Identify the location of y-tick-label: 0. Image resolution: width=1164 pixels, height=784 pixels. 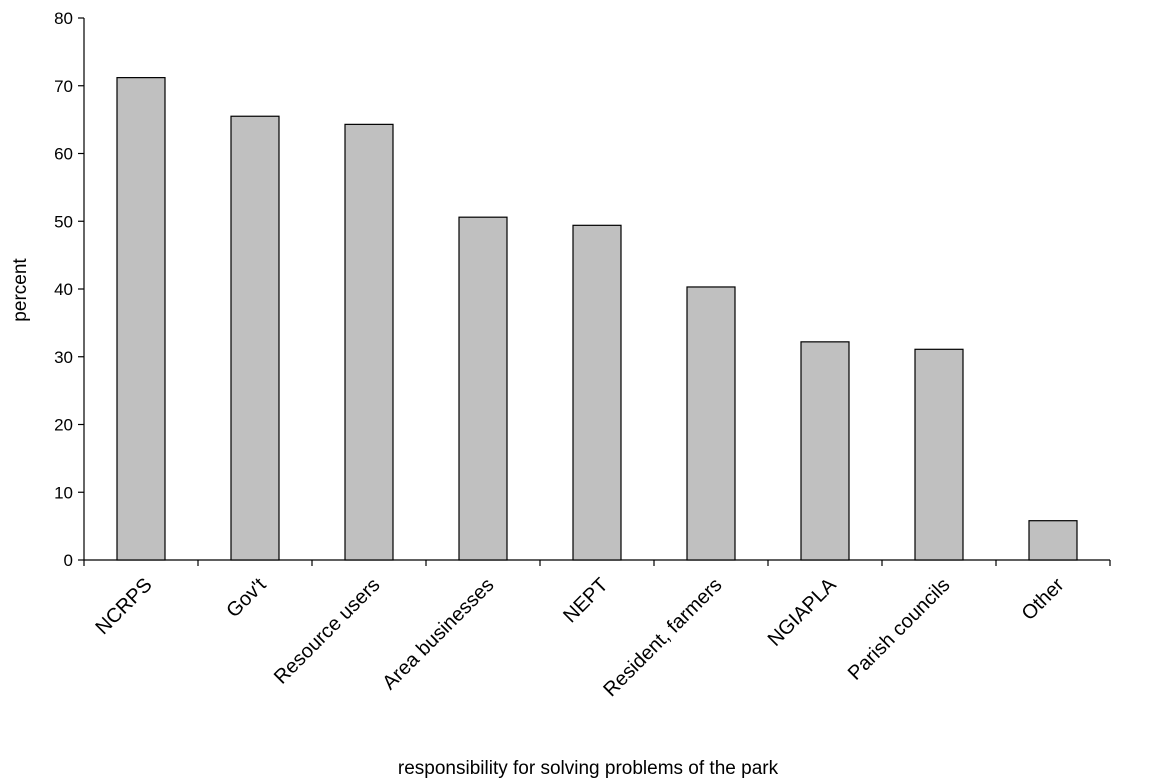
(68, 560).